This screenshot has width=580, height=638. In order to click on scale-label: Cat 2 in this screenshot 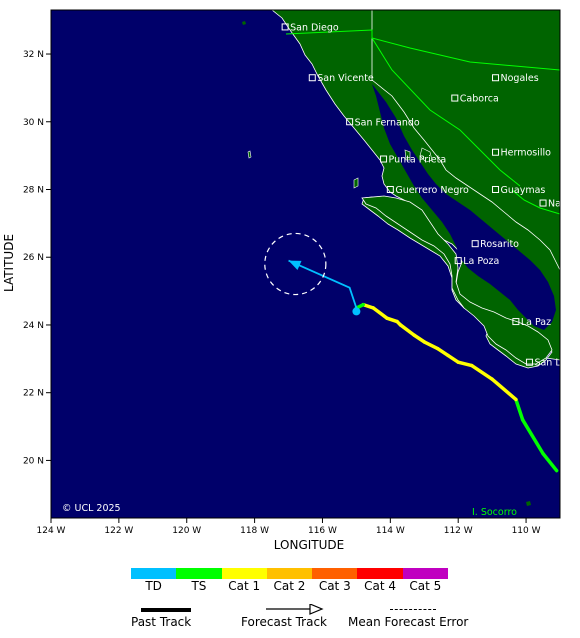, I will do `click(289, 586)`.